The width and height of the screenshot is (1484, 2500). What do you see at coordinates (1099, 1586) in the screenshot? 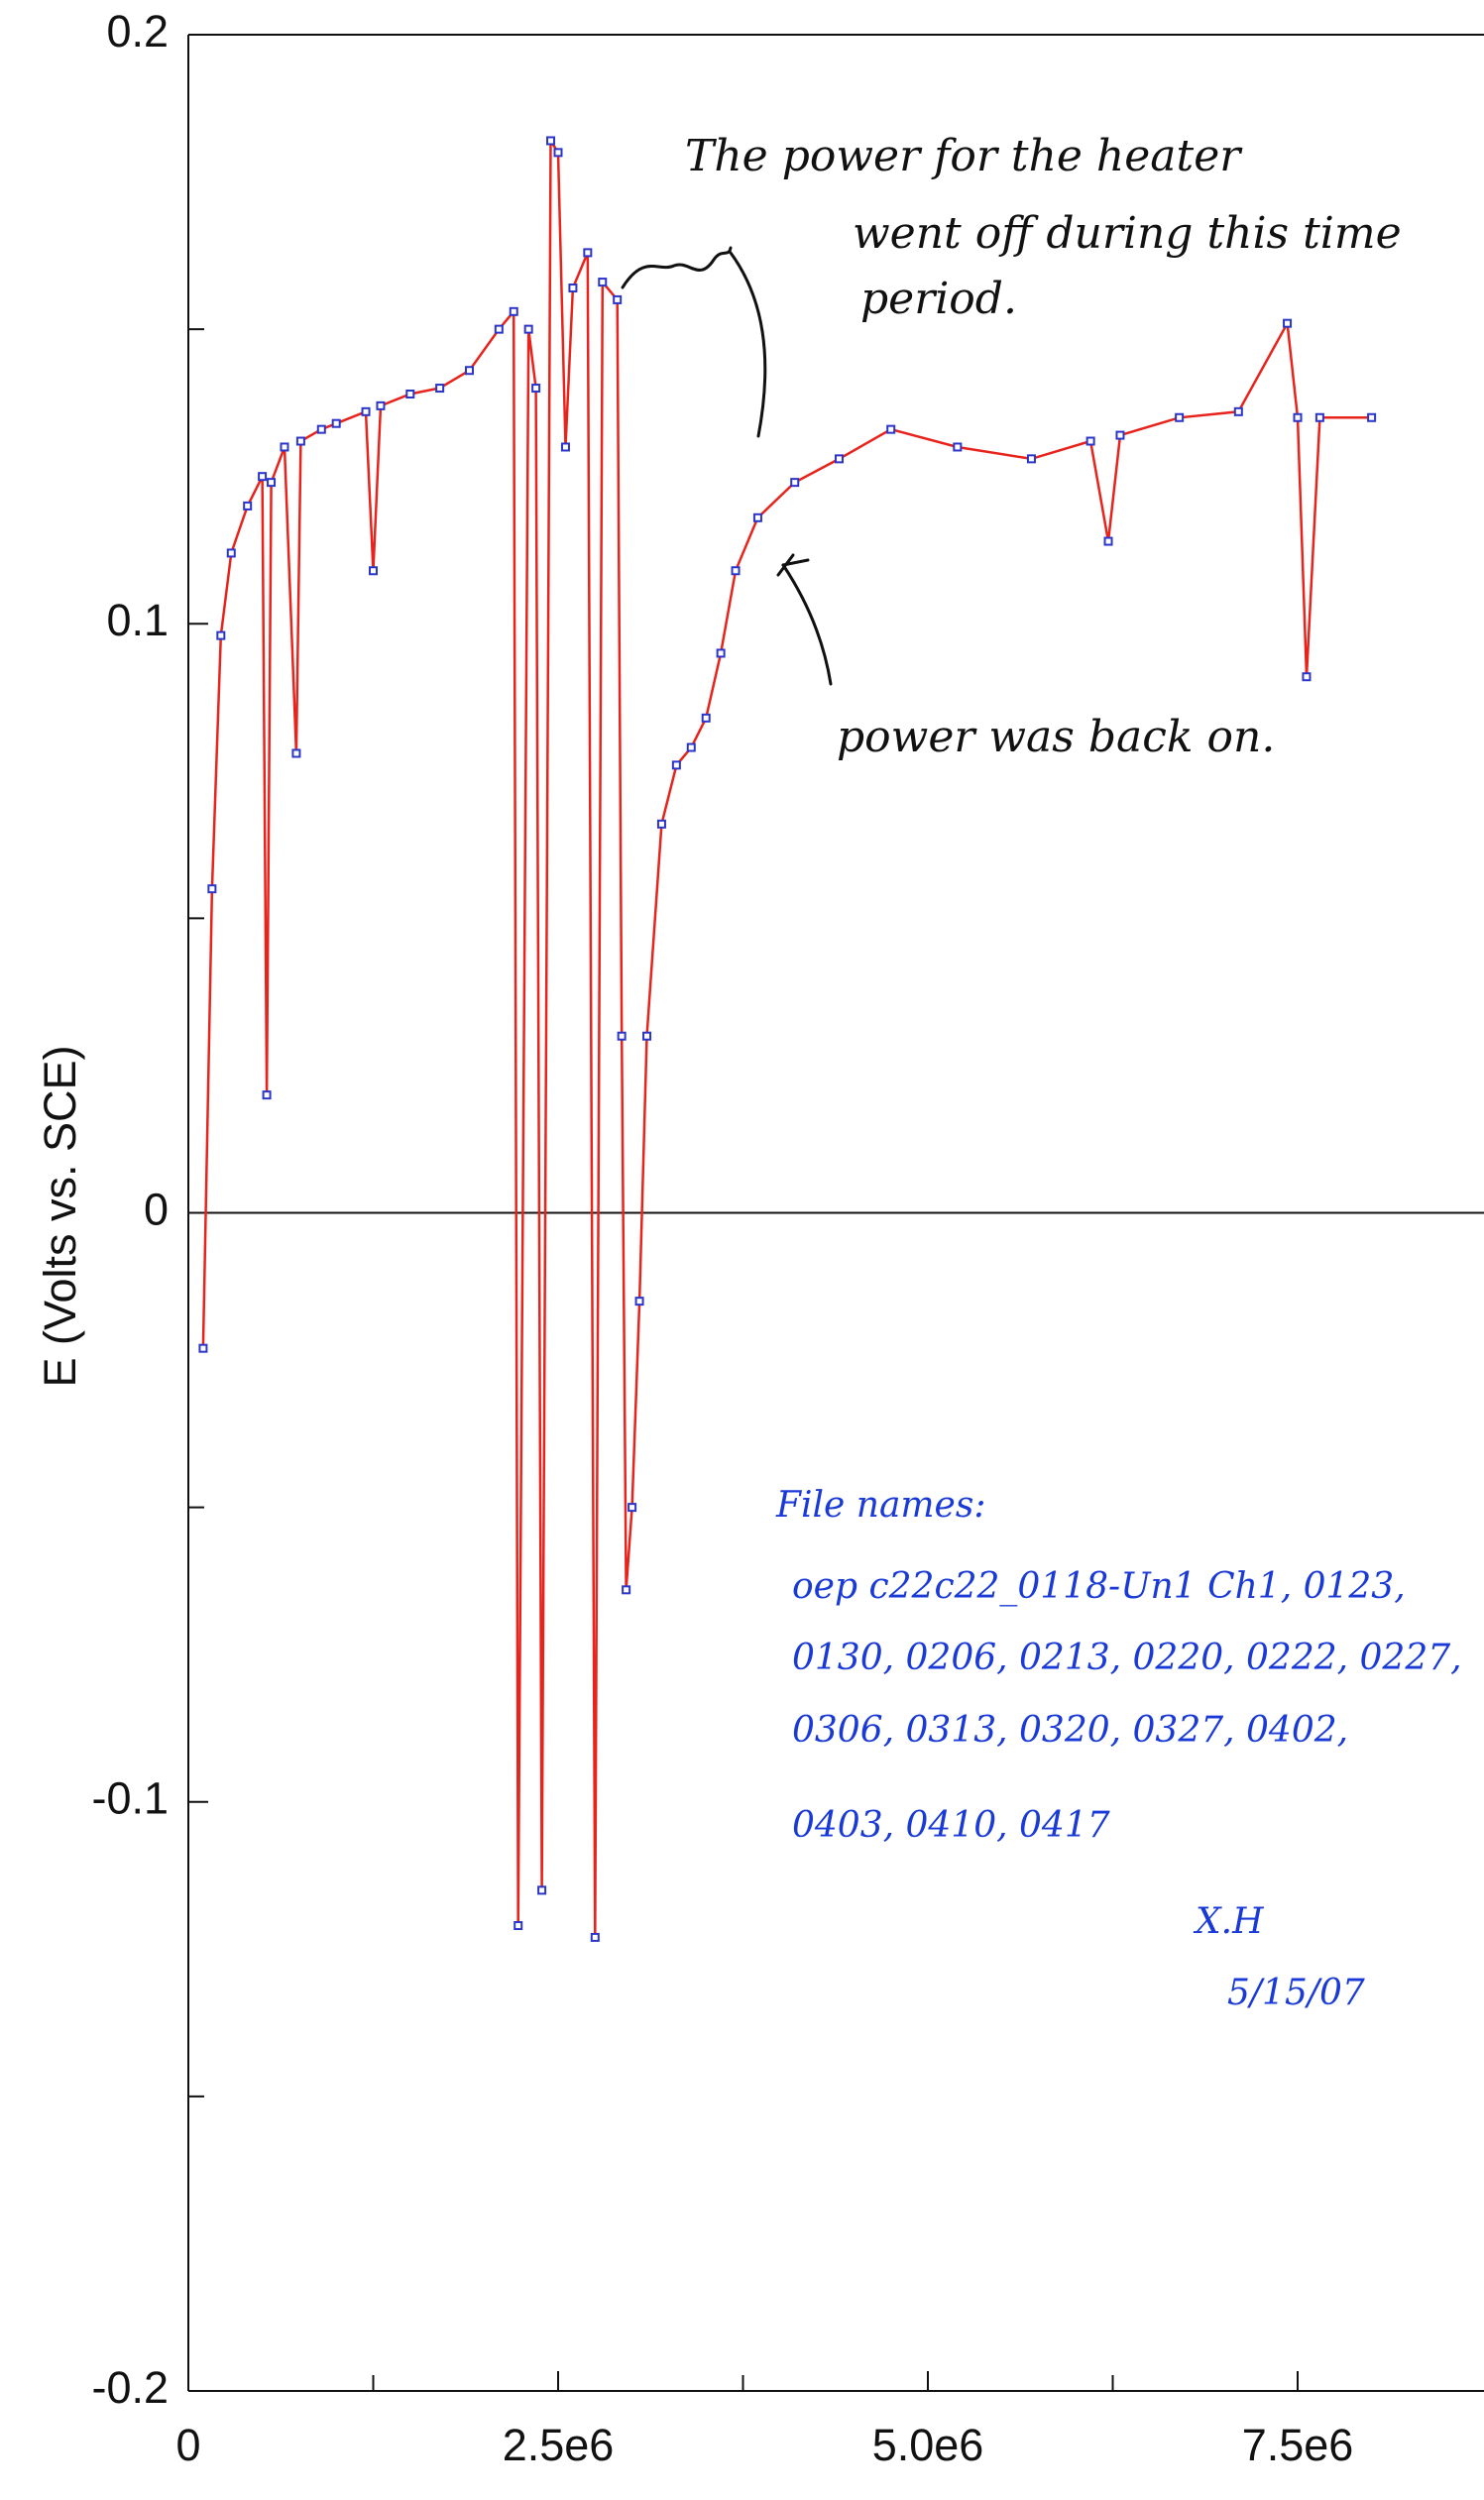
I see `file-note: oep c22c22_0118-Un1 Ch1, 0123,` at bounding box center [1099, 1586].